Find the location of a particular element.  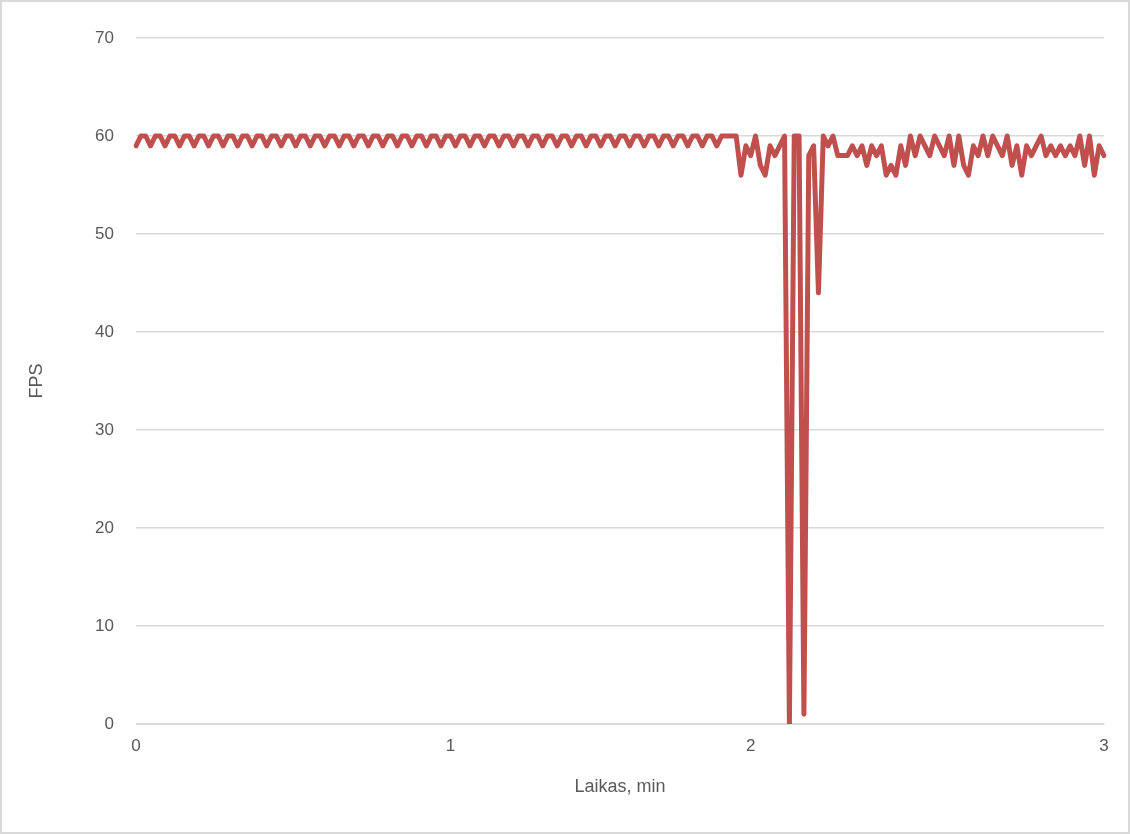

x-tick-label: 1 is located at coordinates (450, 745).